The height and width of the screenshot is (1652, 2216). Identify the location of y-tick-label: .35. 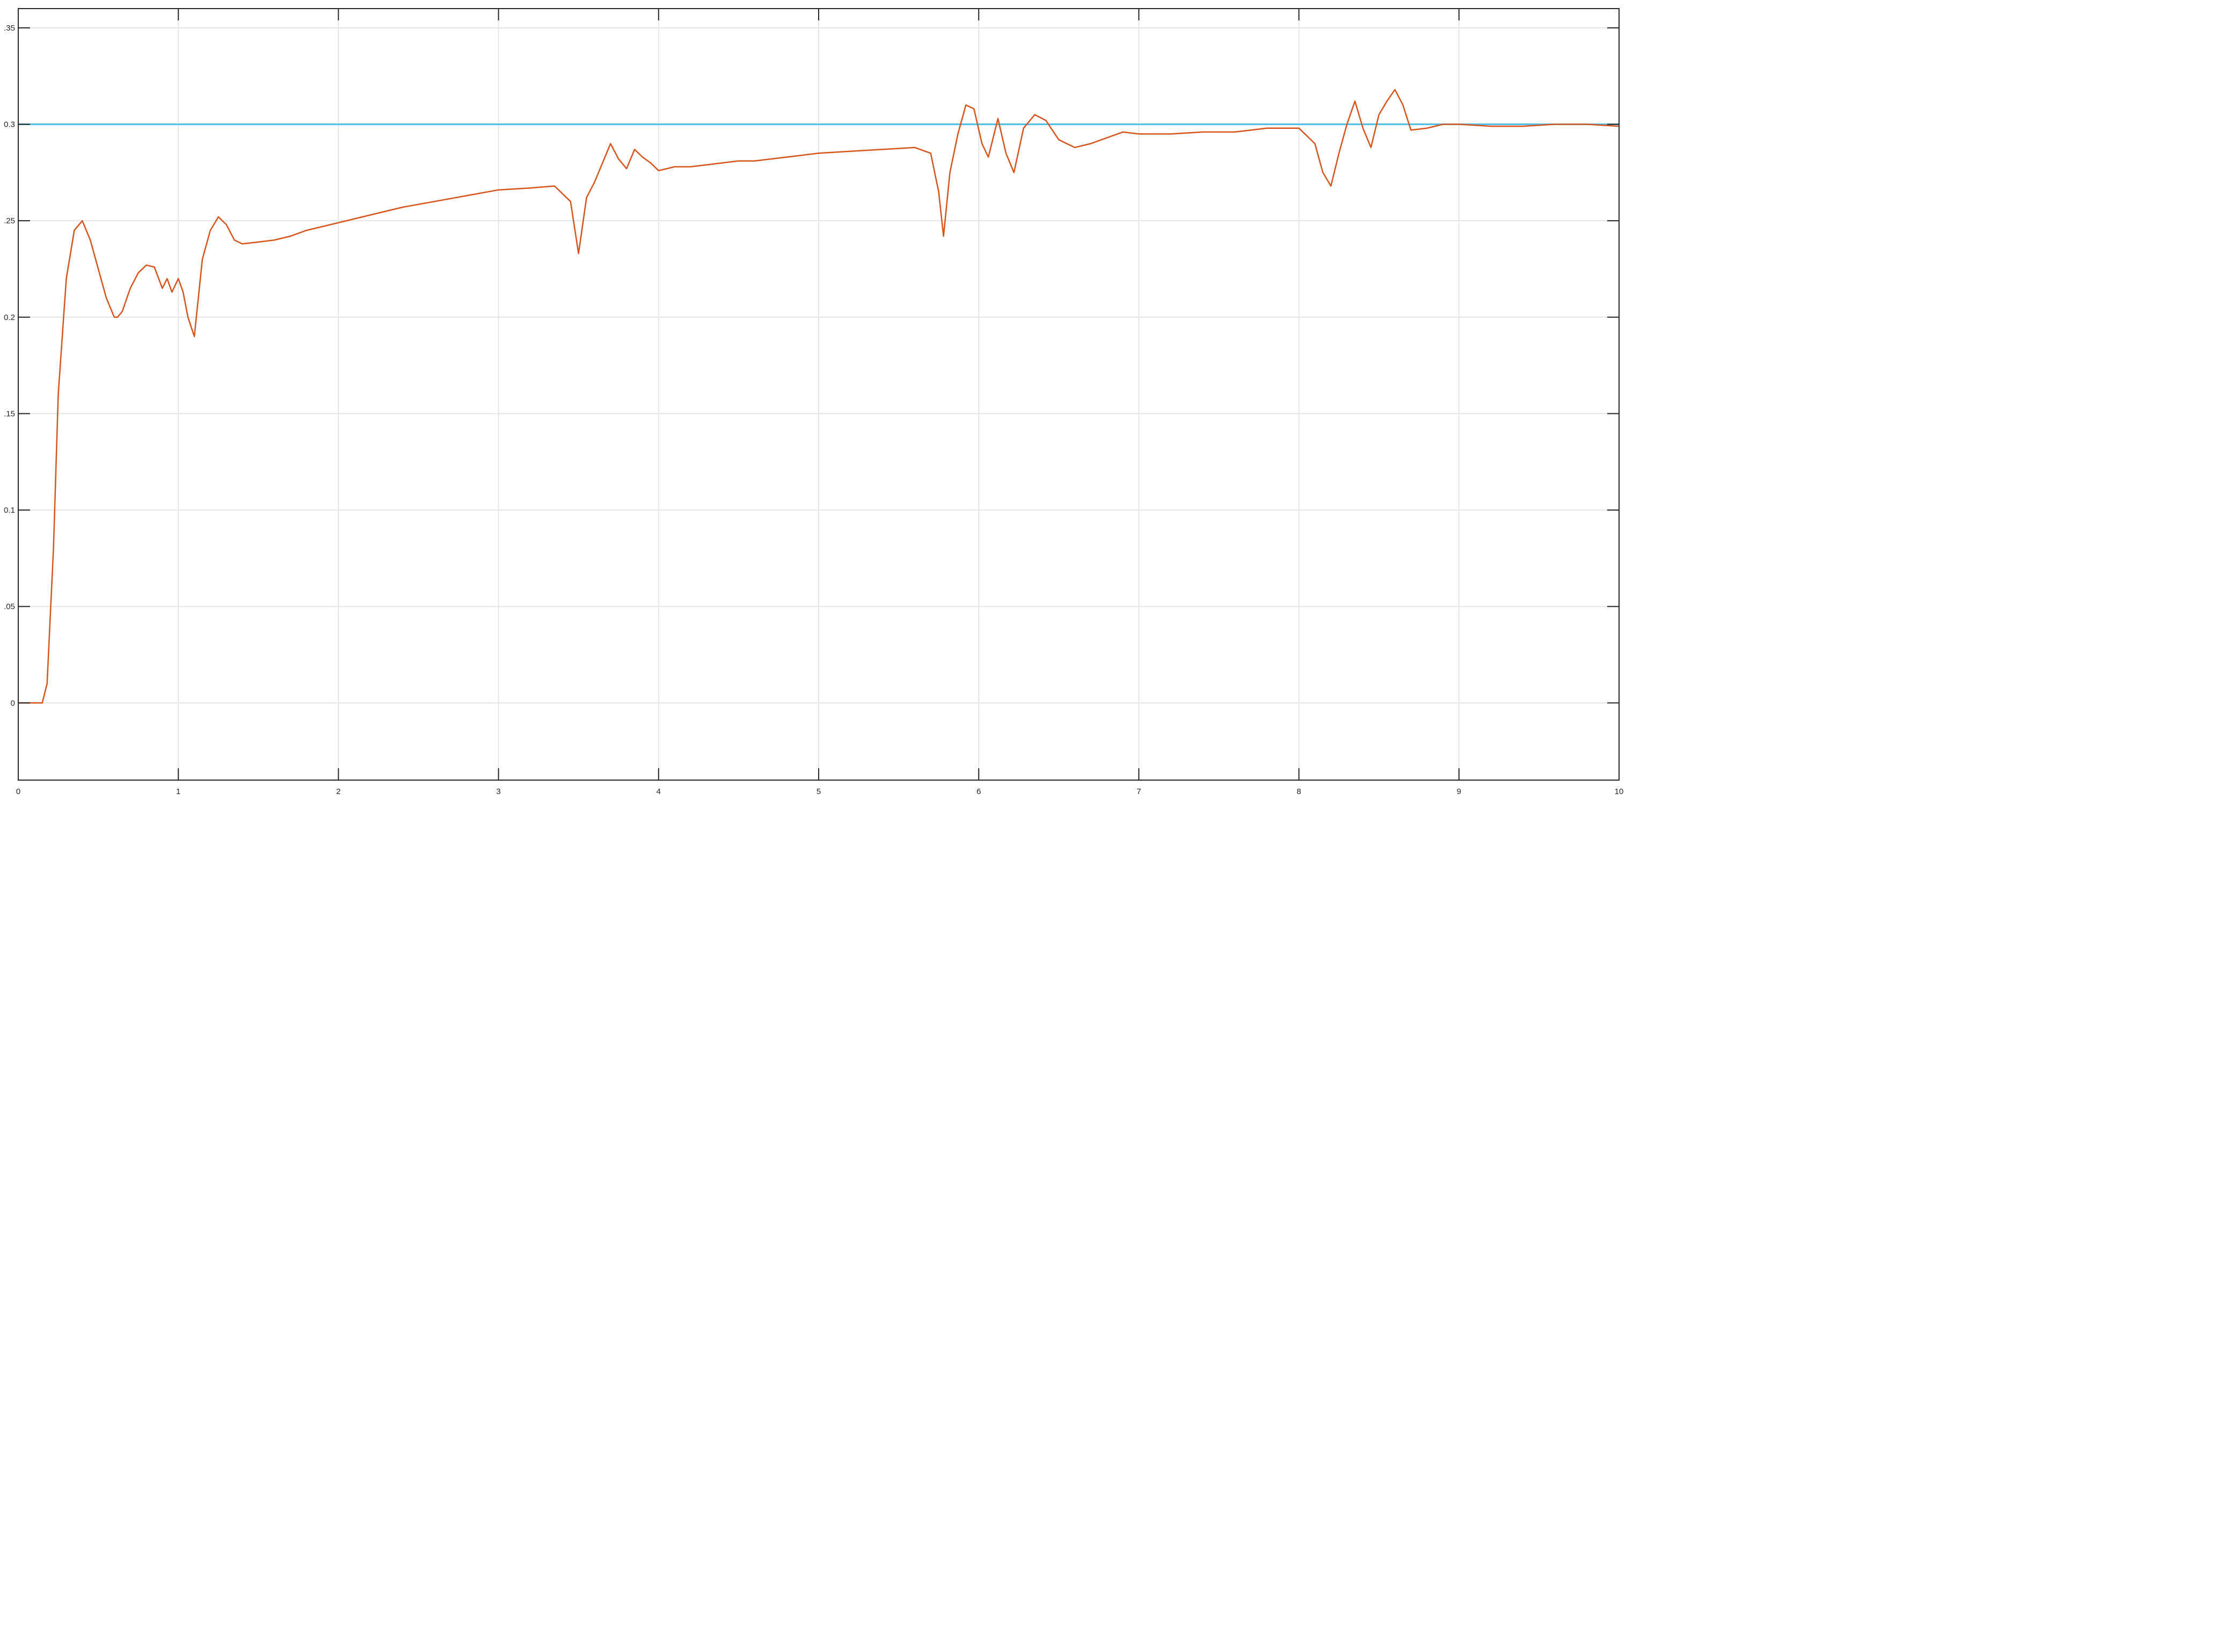
(9, 29).